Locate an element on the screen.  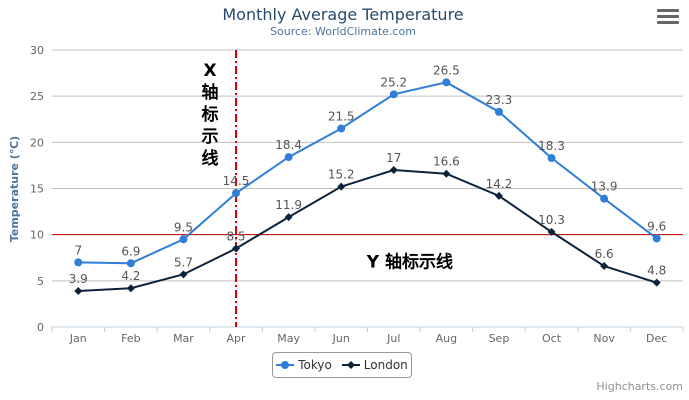
data-label-london: 4.8 is located at coordinates (656, 271).